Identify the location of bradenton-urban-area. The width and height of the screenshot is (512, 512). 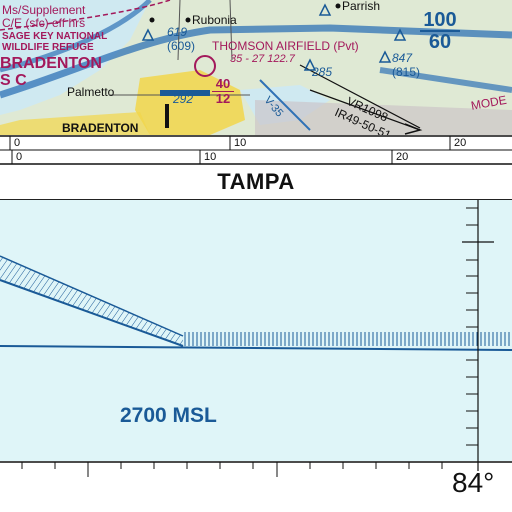
(190, 102).